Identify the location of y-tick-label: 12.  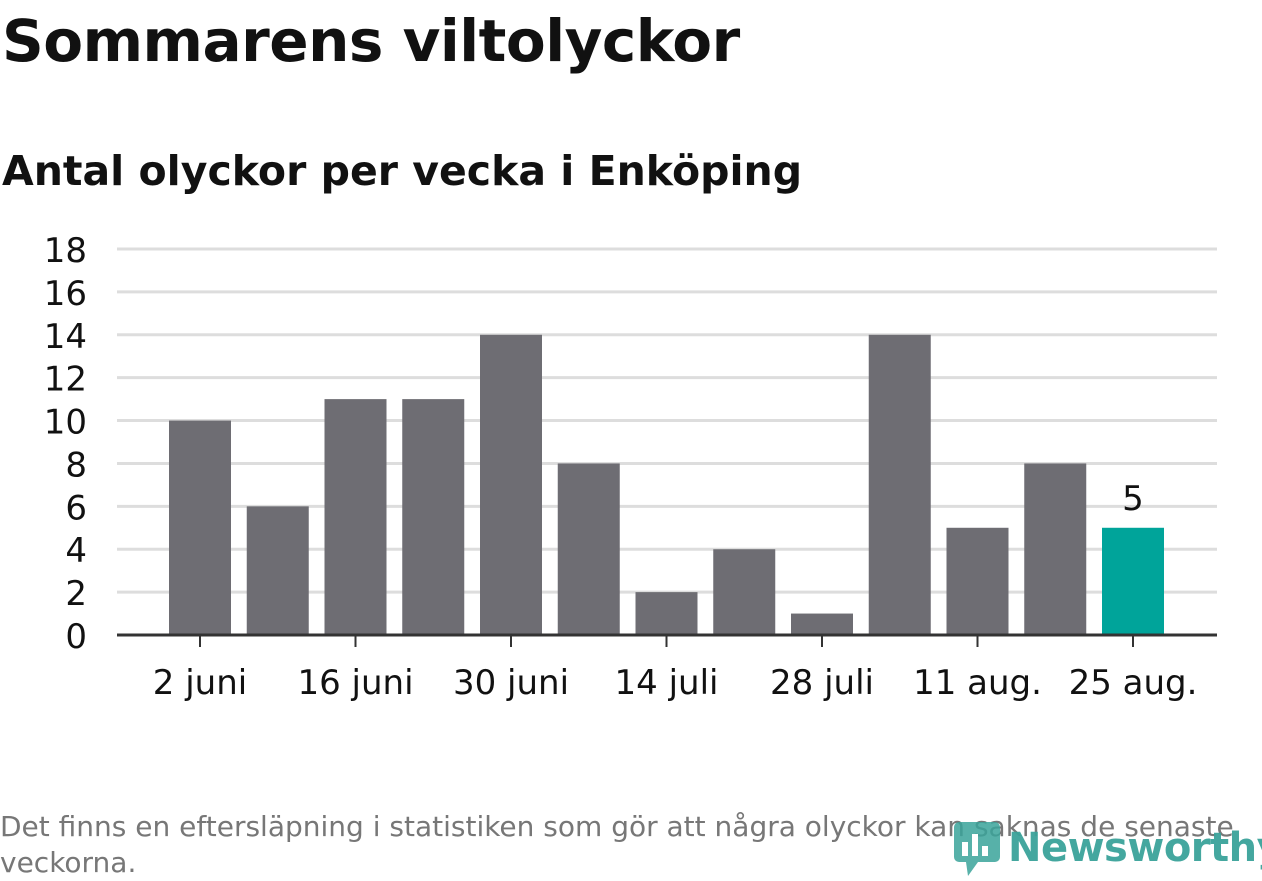
(65, 380).